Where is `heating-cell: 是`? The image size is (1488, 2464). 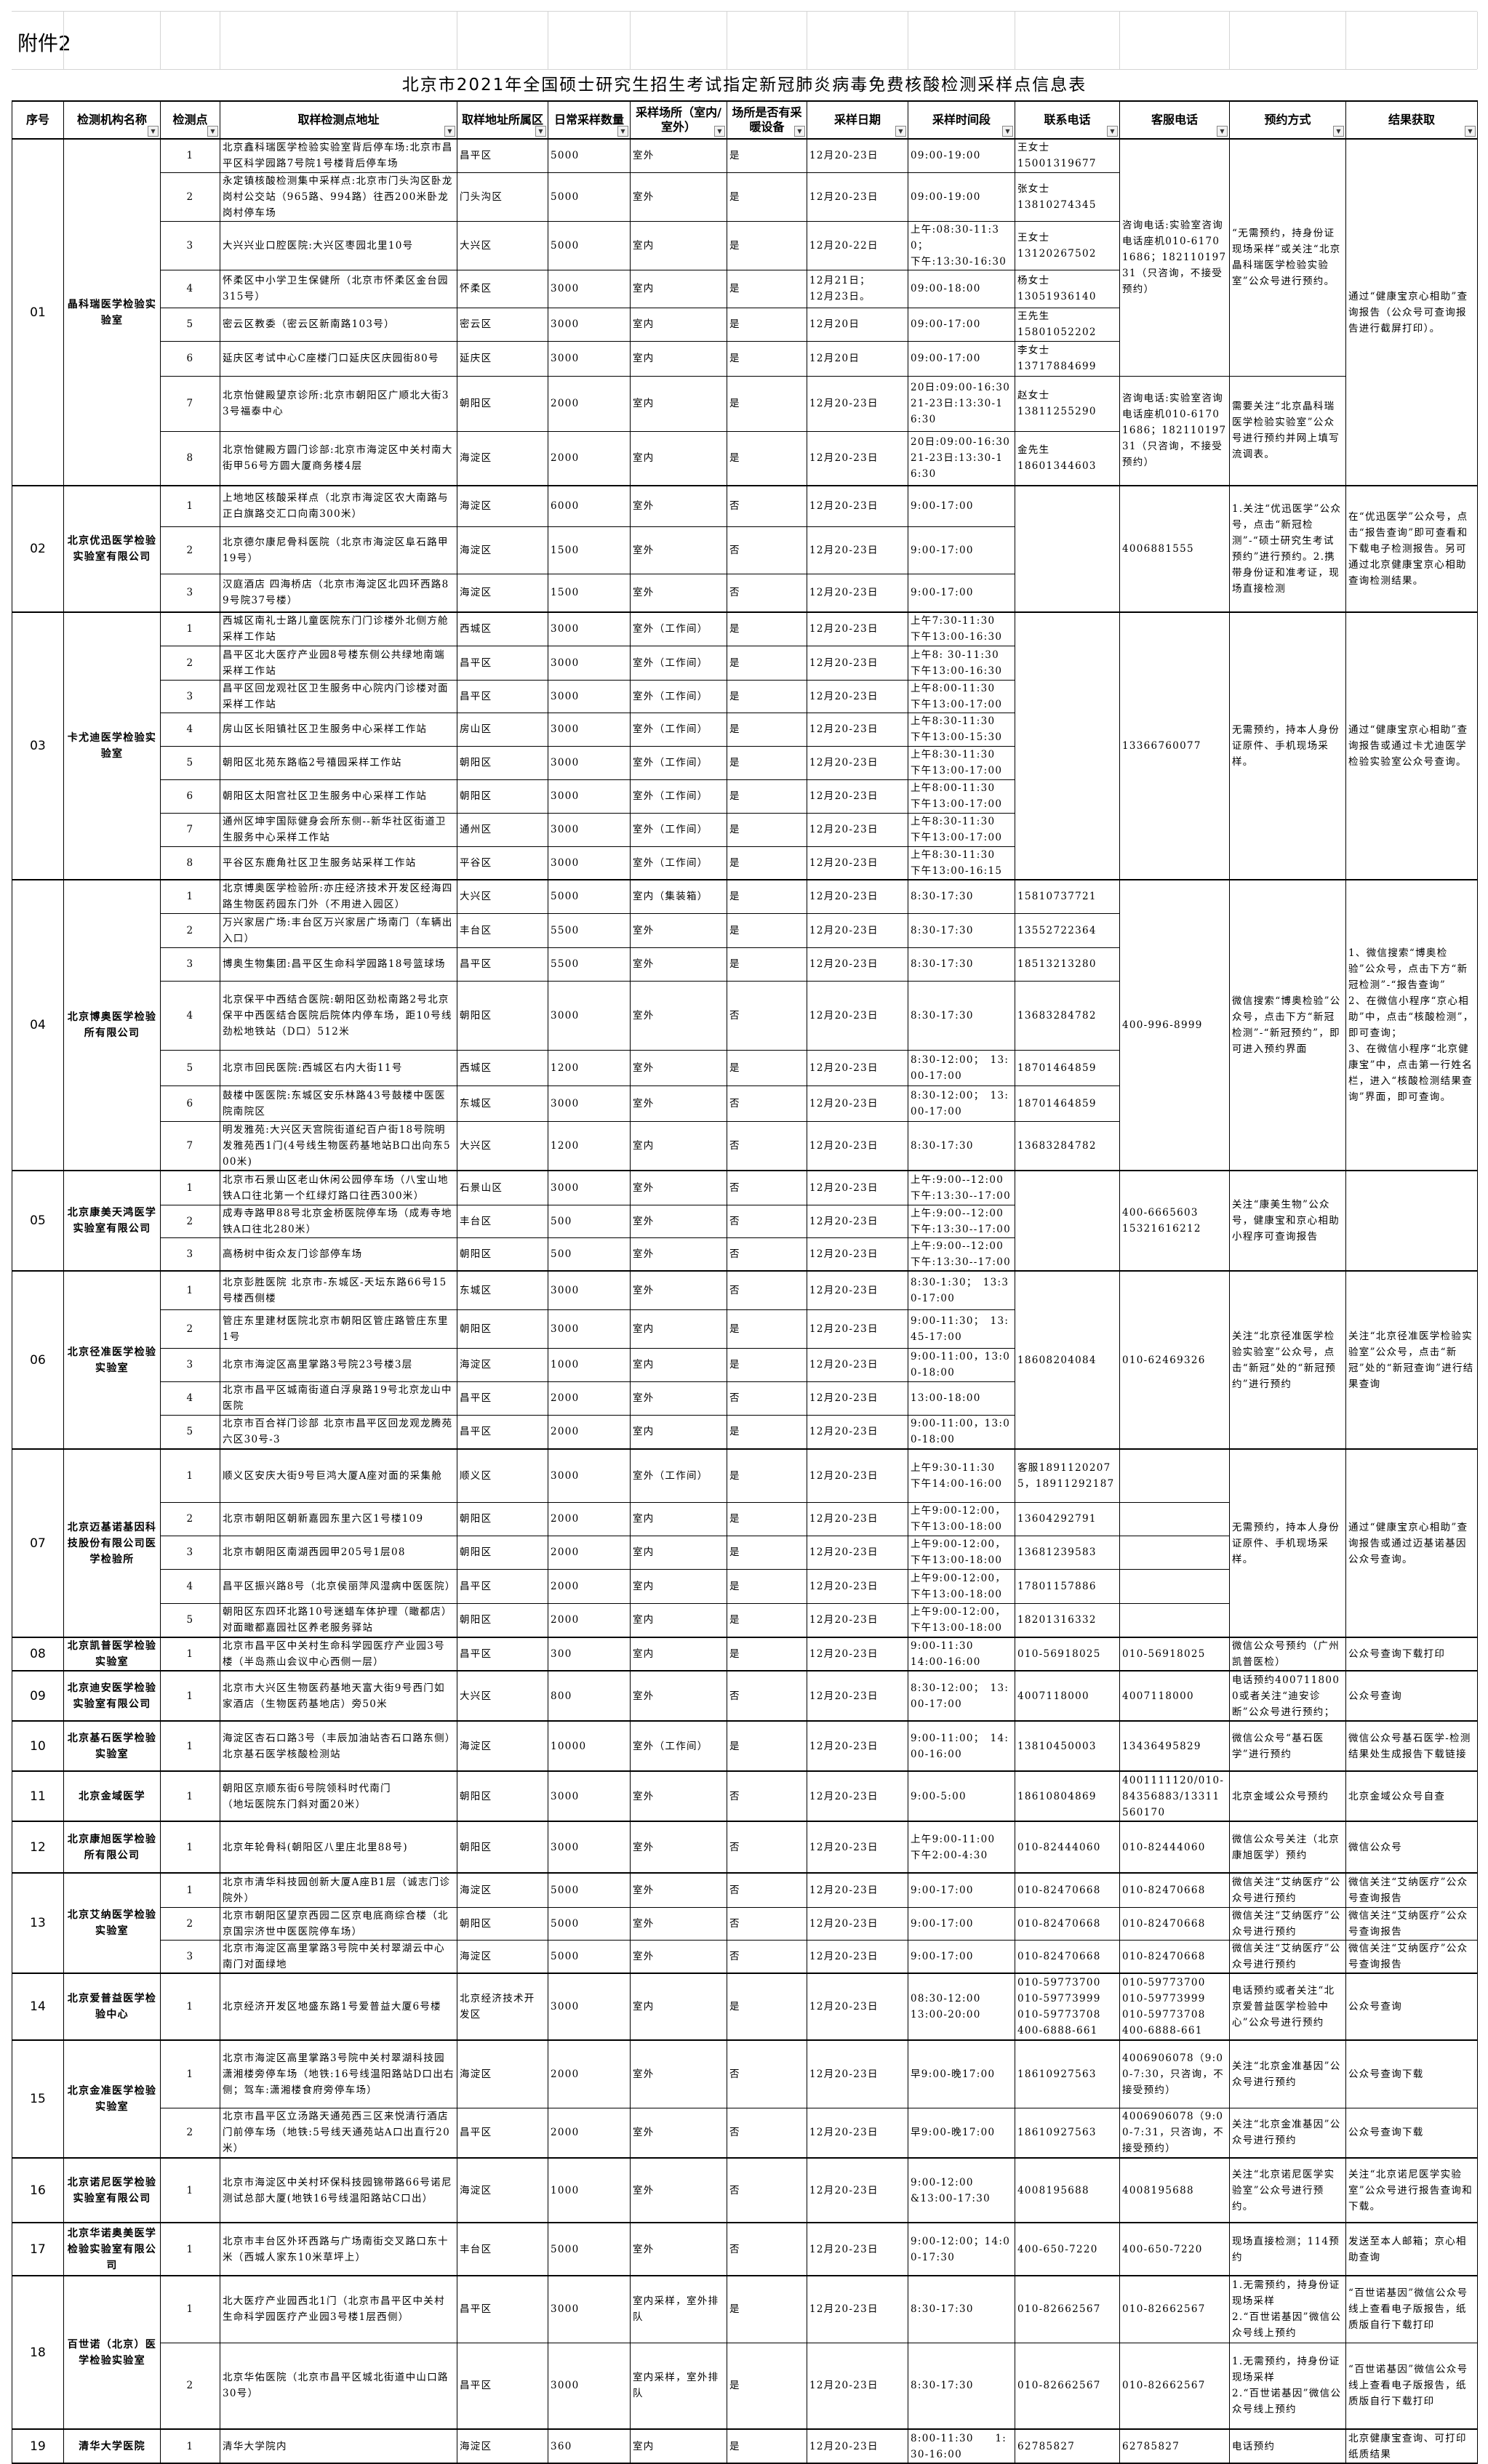 heating-cell: 是 is located at coordinates (767, 1432).